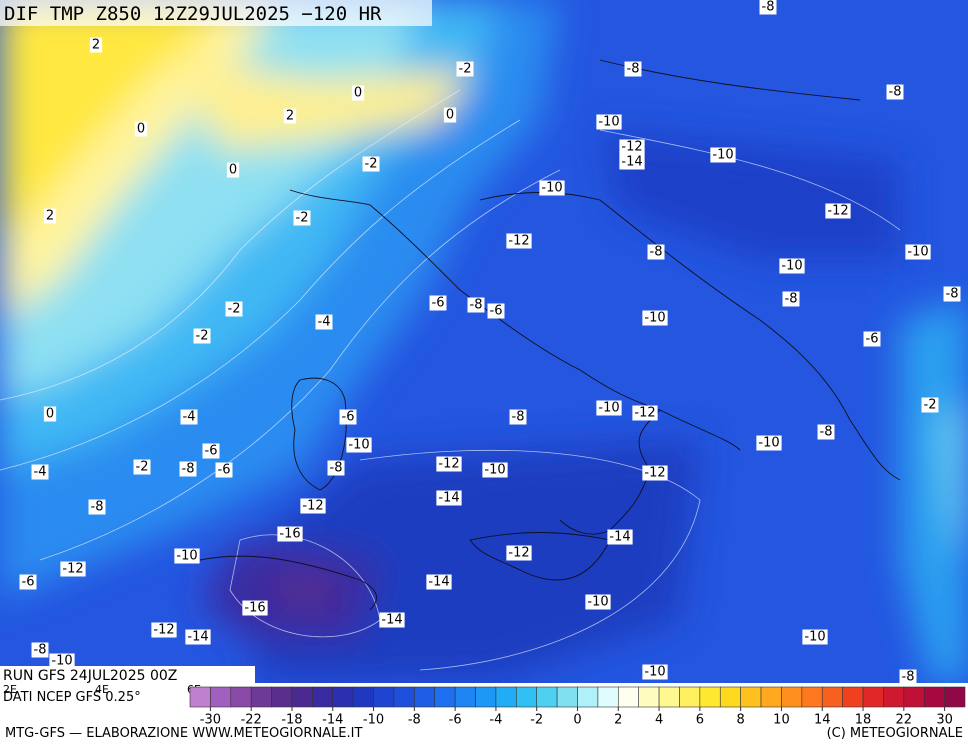 This screenshot has height=745, width=968. What do you see at coordinates (251, 720) in the screenshot?
I see `colorbar-tick-label: -22` at bounding box center [251, 720].